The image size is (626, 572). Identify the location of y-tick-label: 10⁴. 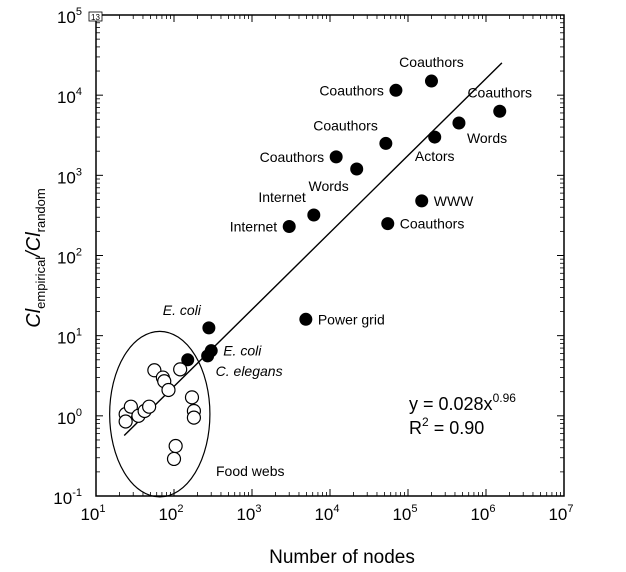
(69, 96).